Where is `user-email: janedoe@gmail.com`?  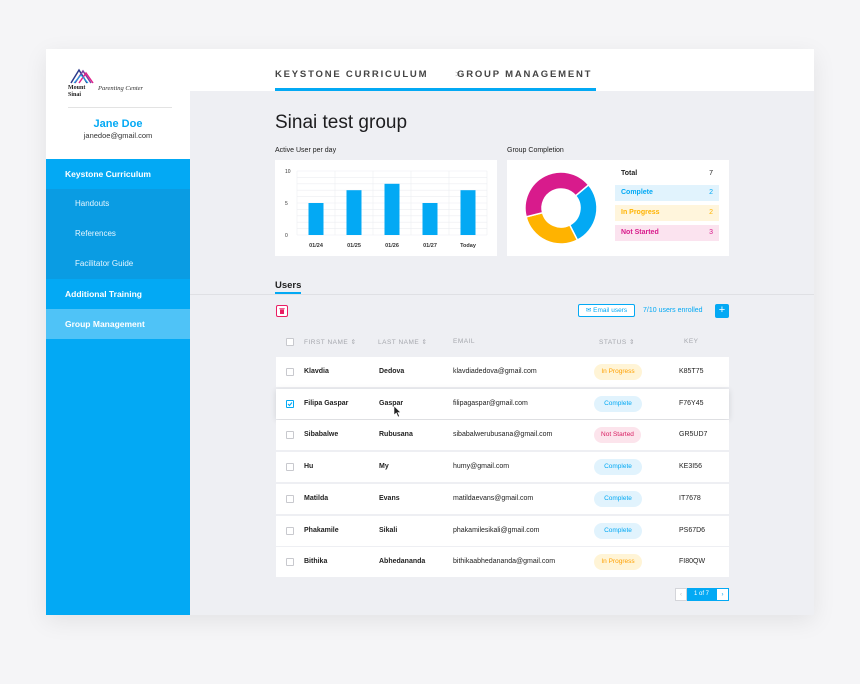
user-email: janedoe@gmail.com is located at coordinates (118, 135).